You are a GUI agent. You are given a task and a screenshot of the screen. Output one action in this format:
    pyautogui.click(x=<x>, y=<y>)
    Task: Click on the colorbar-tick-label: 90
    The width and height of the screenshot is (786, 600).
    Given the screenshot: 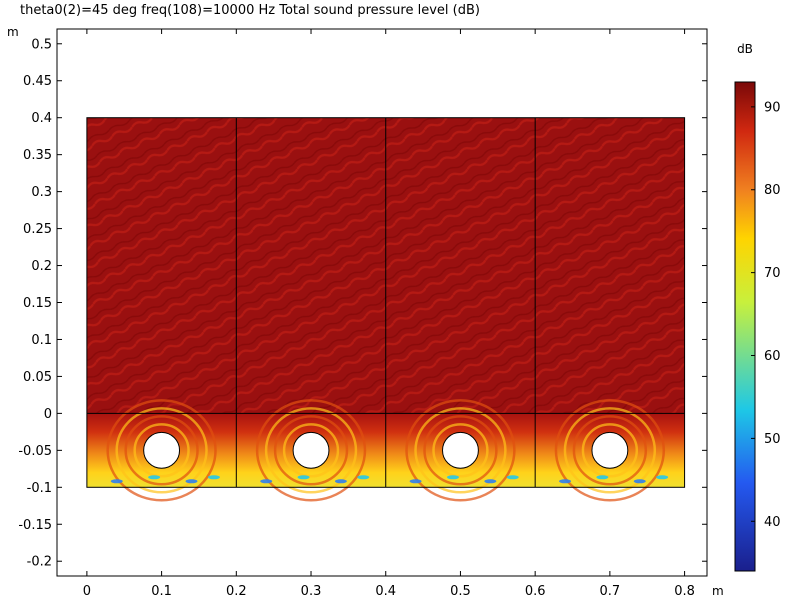 What is the action you would take?
    pyautogui.click(x=772, y=107)
    